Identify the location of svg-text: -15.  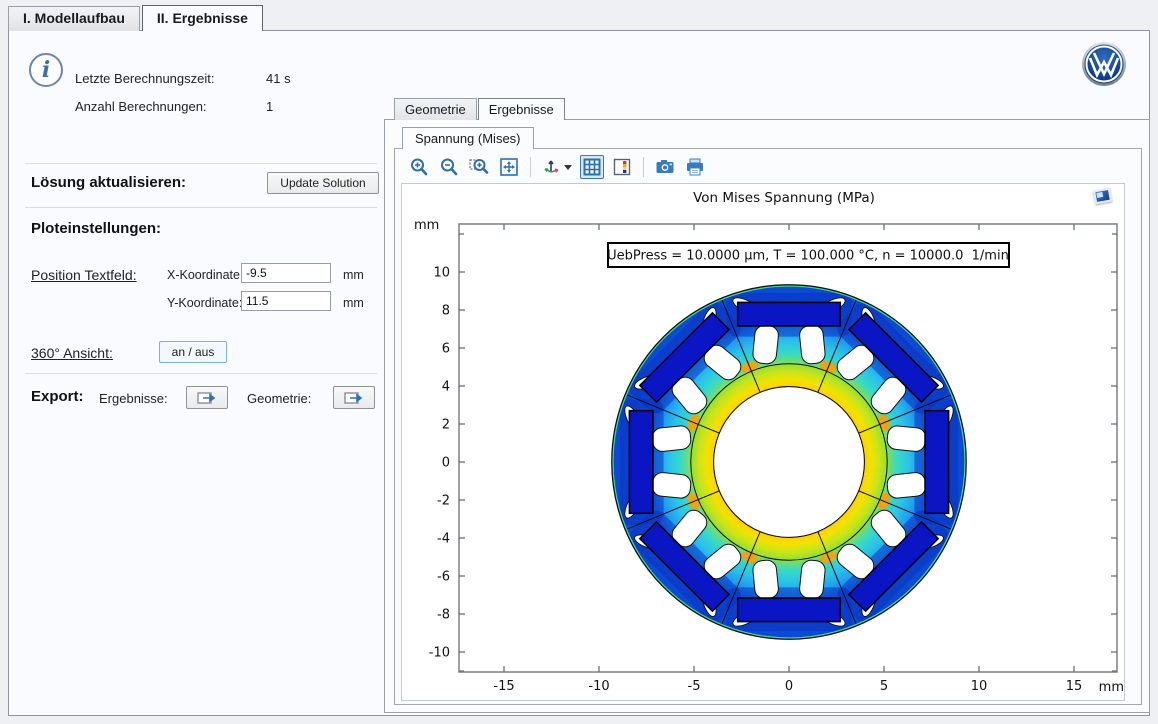
(503, 686).